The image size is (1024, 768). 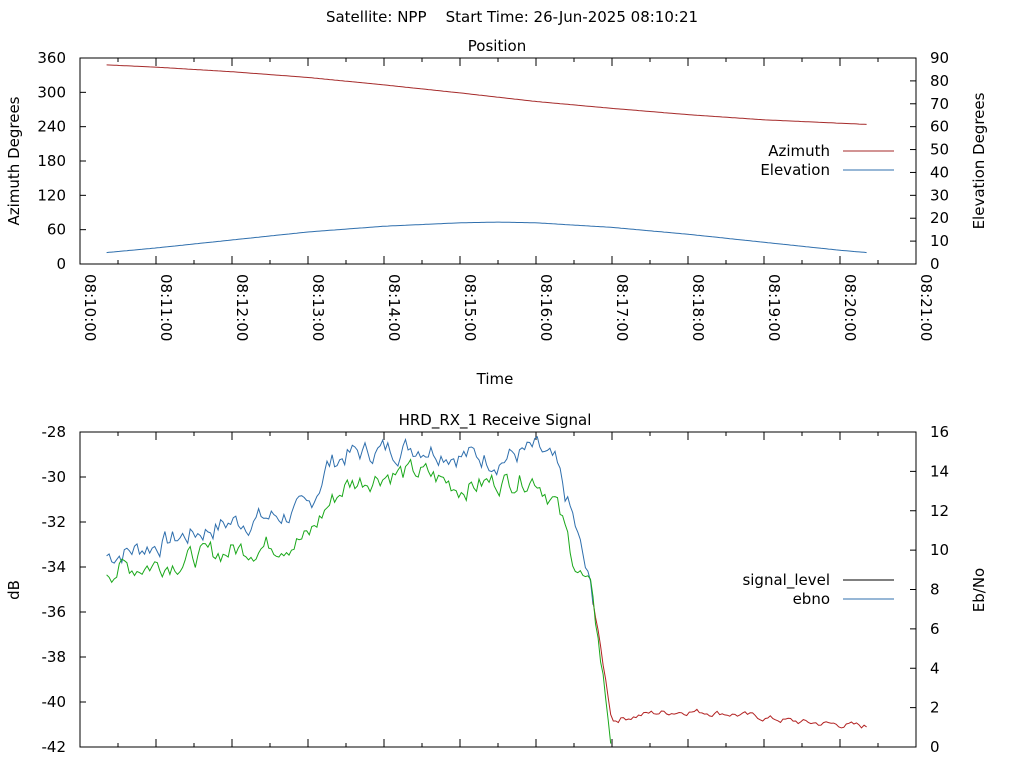 What do you see at coordinates (350, 520) in the screenshot?
I see `series-line-signal-level-strong` at bounding box center [350, 520].